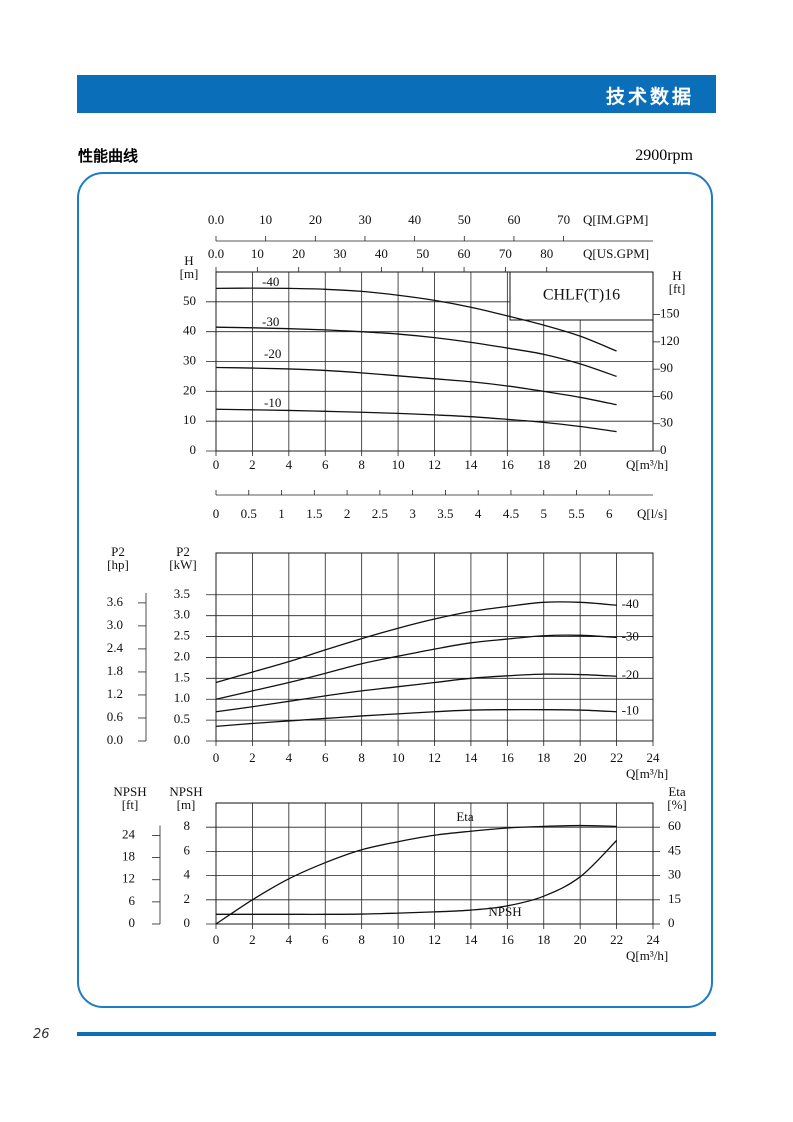  What do you see at coordinates (464, 219) in the screenshot?
I see `secondary-tick-label: 50` at bounding box center [464, 219].